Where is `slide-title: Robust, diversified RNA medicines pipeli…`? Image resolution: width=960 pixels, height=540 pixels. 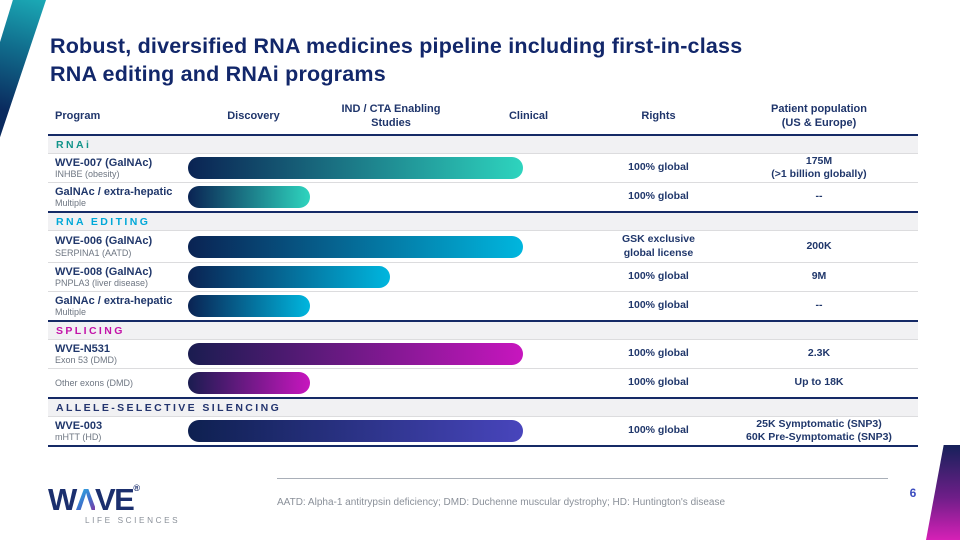
slide-title: Robust, diversified RNA medicines pipeli… is located at coordinates (396, 60).